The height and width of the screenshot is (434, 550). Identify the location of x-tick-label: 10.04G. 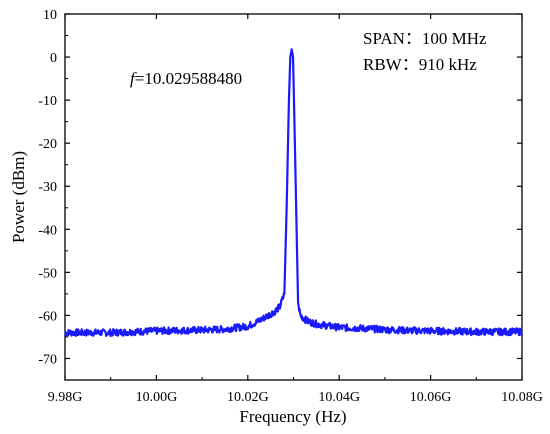
(339, 397).